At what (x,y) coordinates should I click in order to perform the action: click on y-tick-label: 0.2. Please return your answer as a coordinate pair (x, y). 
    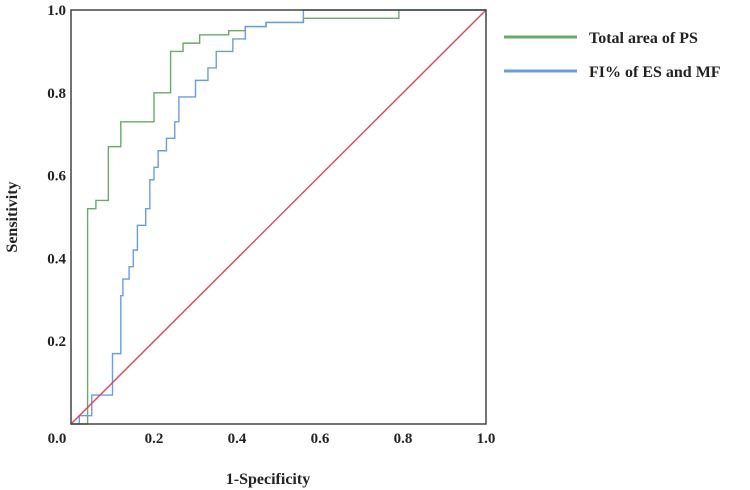
    Looking at the image, I should click on (56, 342).